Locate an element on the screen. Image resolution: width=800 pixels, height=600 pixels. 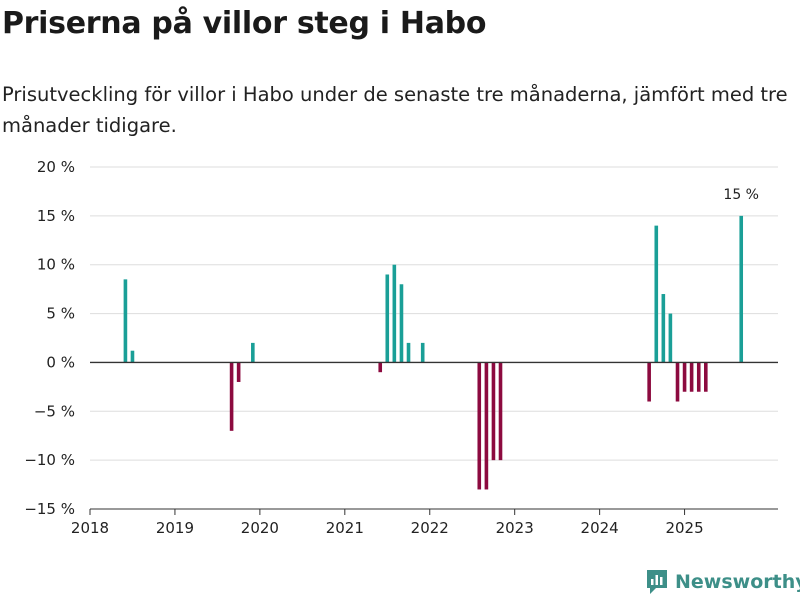
x-tick-label: 2025 is located at coordinates (684, 528).